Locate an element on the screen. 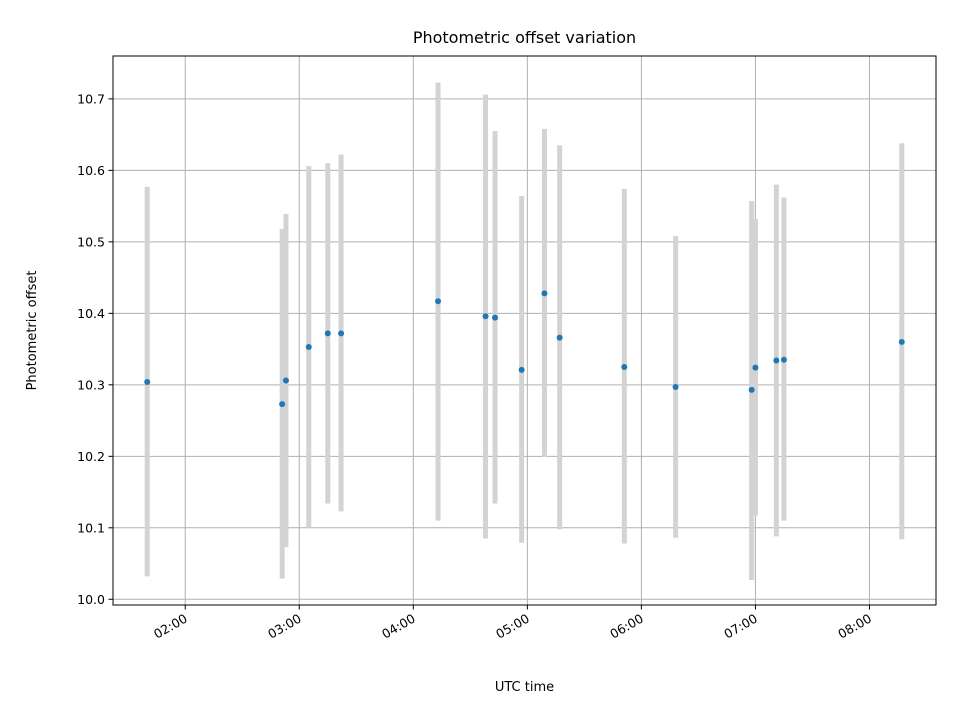  y-tick-label: 10.6 is located at coordinates (91, 170).